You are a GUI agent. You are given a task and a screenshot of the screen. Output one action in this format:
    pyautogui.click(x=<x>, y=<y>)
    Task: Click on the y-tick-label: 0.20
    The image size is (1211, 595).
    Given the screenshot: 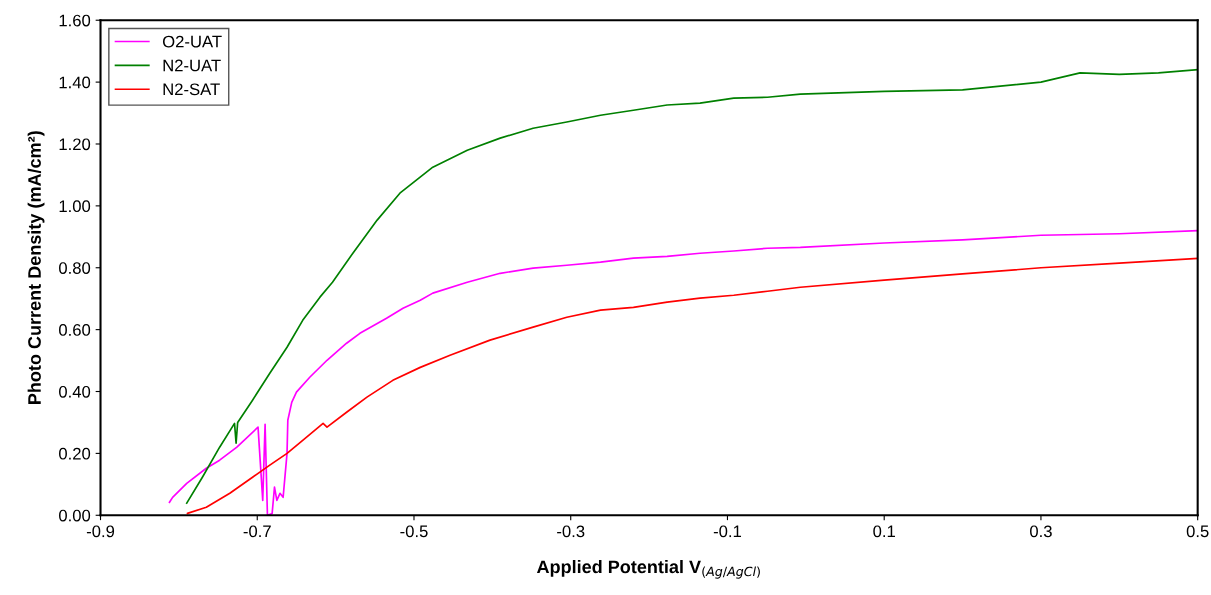 What is the action you would take?
    pyautogui.click(x=75, y=453)
    